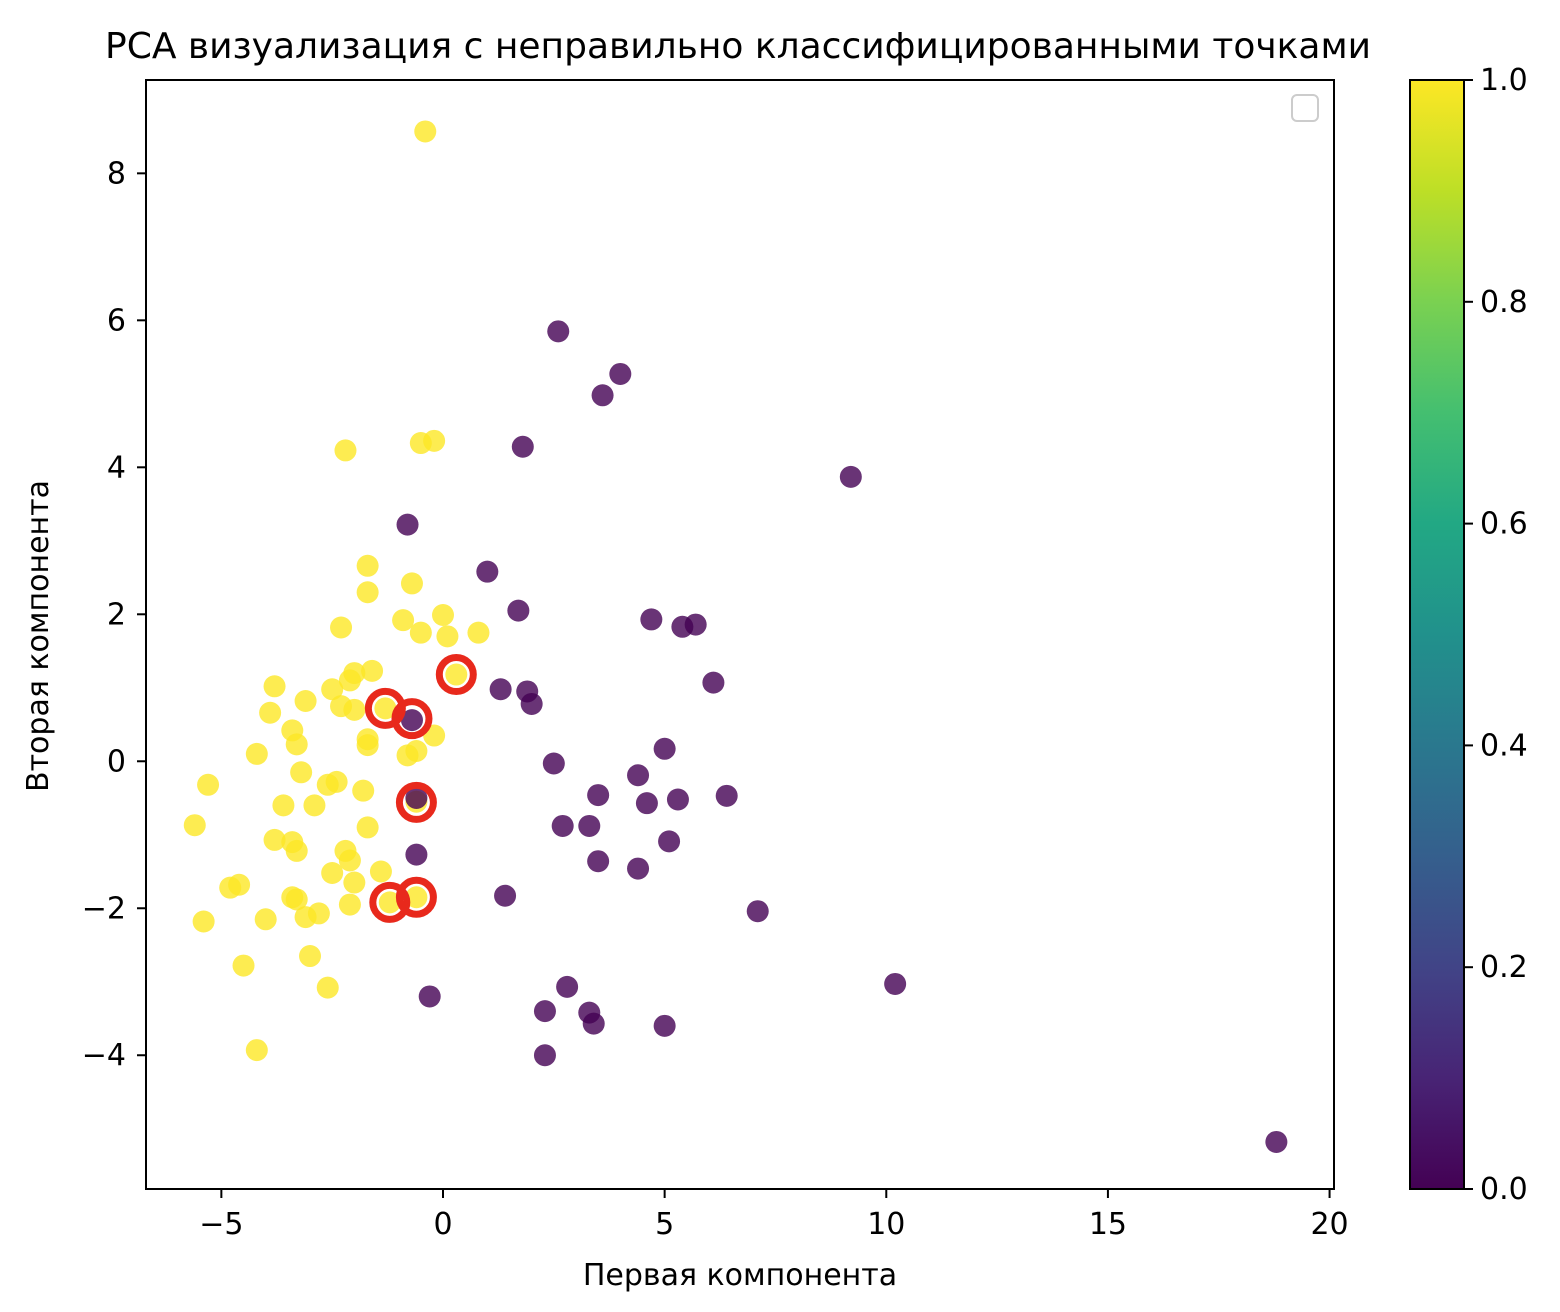  I want to click on misclassified-rings-layer, so click(420, 788).